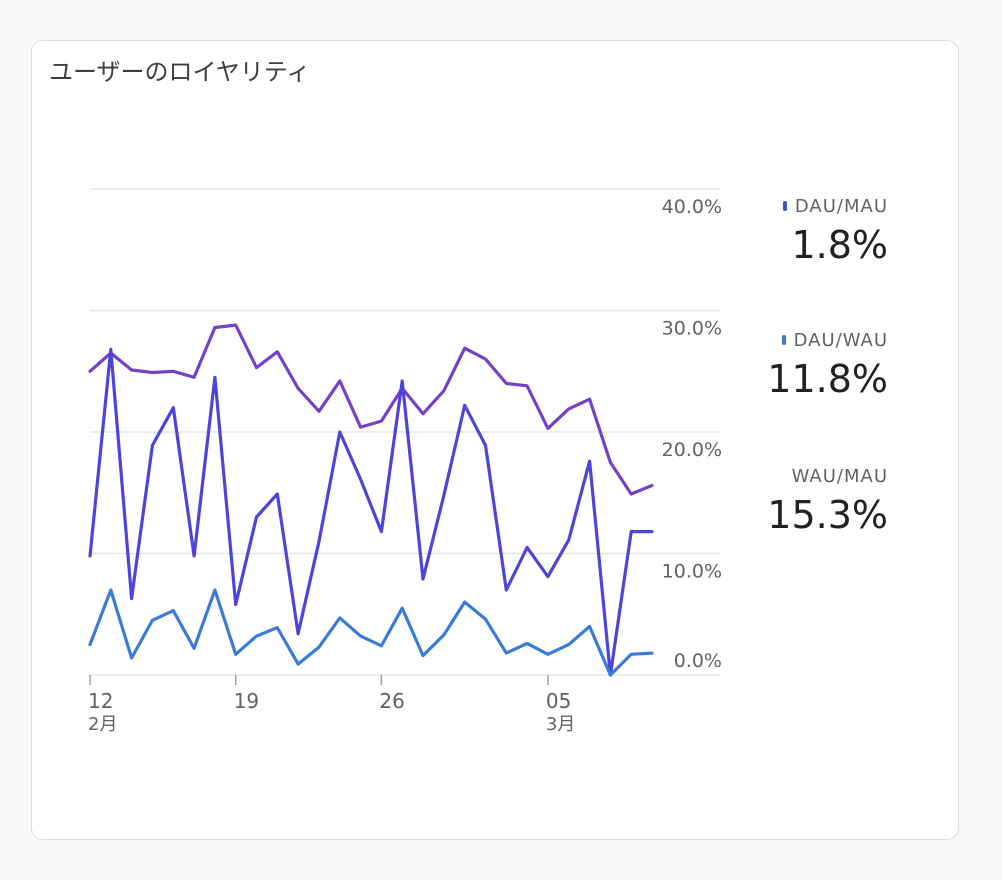  What do you see at coordinates (560, 724) in the screenshot?
I see `x-tick-month-label: 3月` at bounding box center [560, 724].